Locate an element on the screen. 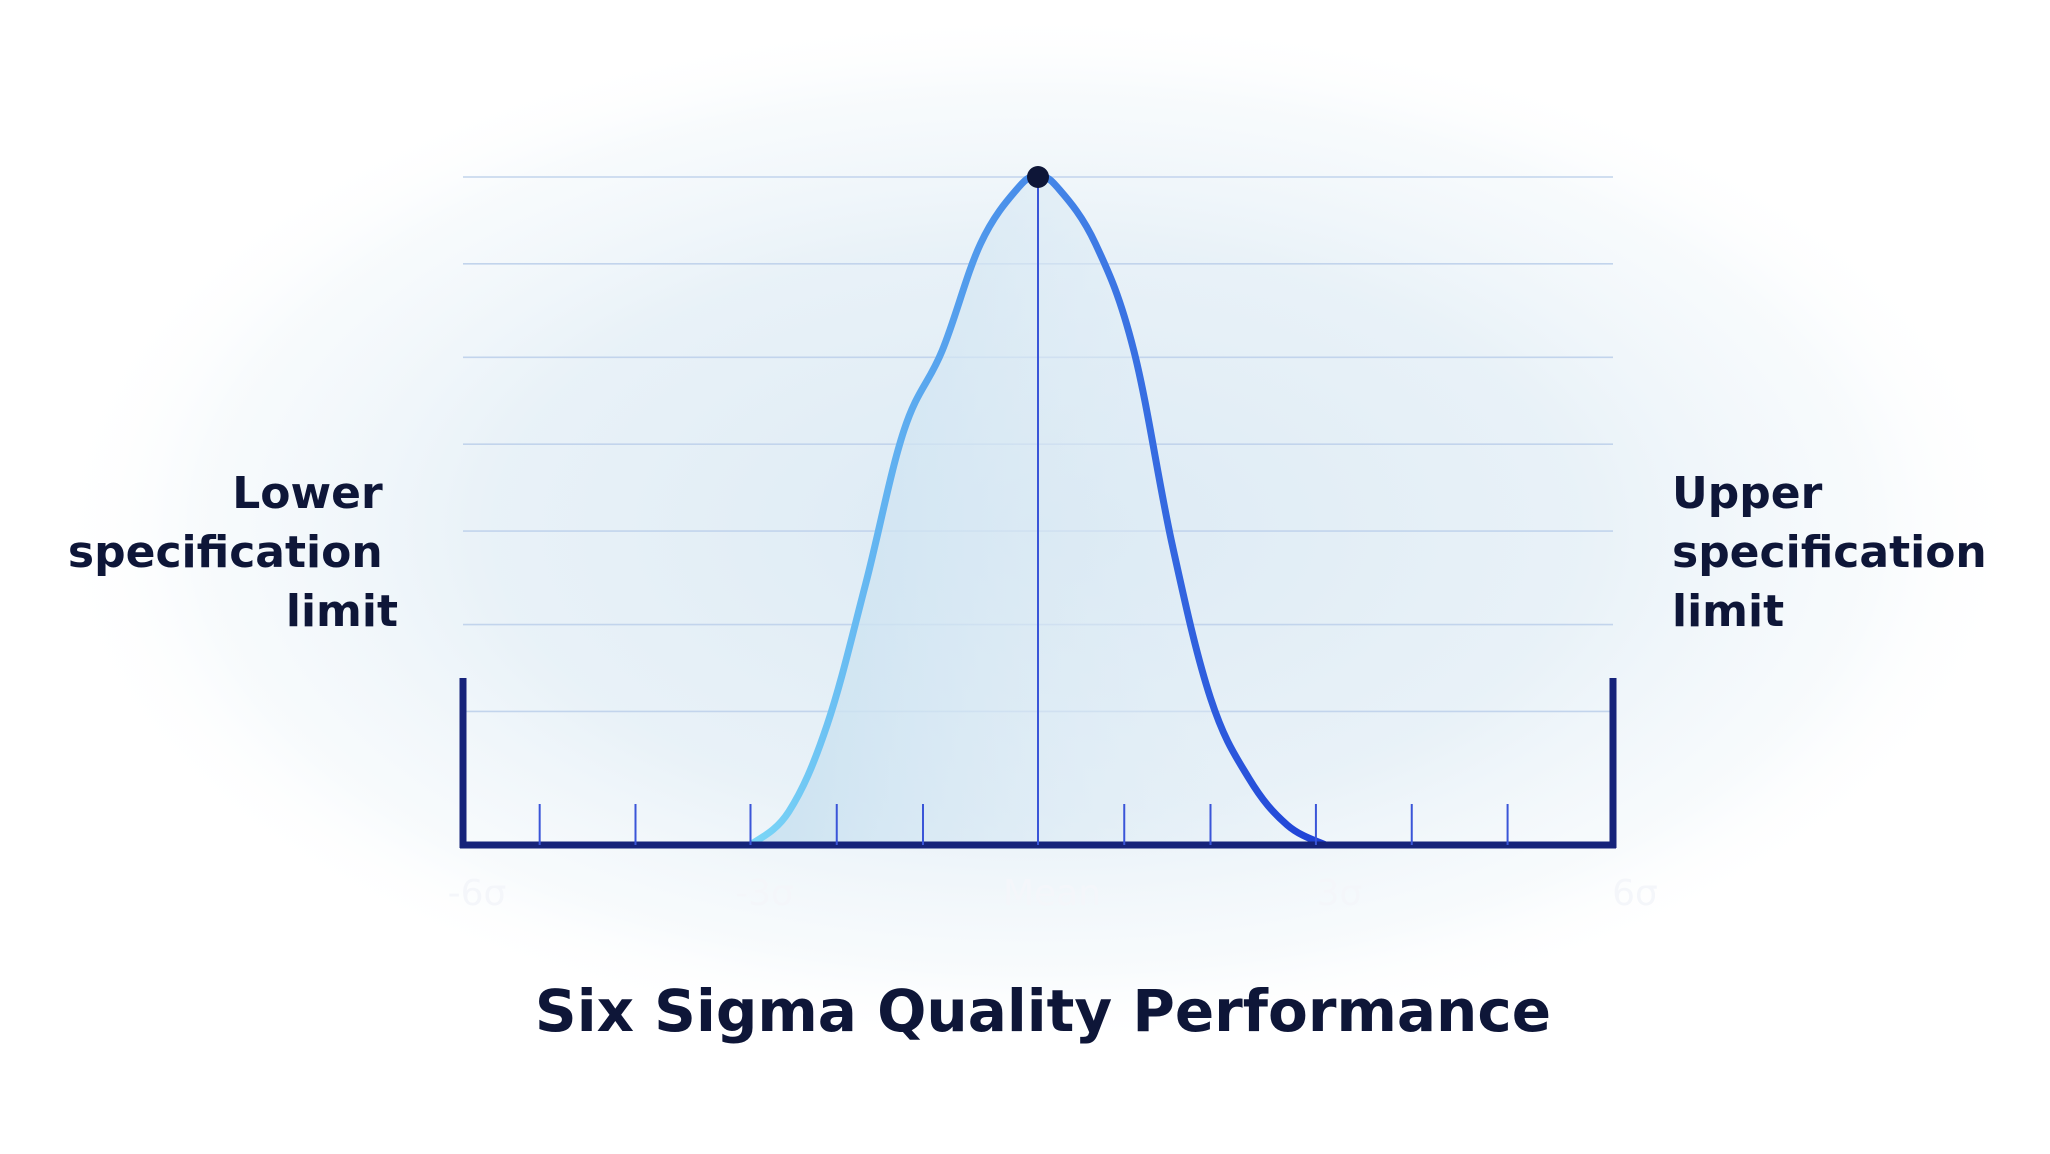 Image resolution: width=2050 pixels, height=1154 pixels. peak-marker is located at coordinates (1038, 177).